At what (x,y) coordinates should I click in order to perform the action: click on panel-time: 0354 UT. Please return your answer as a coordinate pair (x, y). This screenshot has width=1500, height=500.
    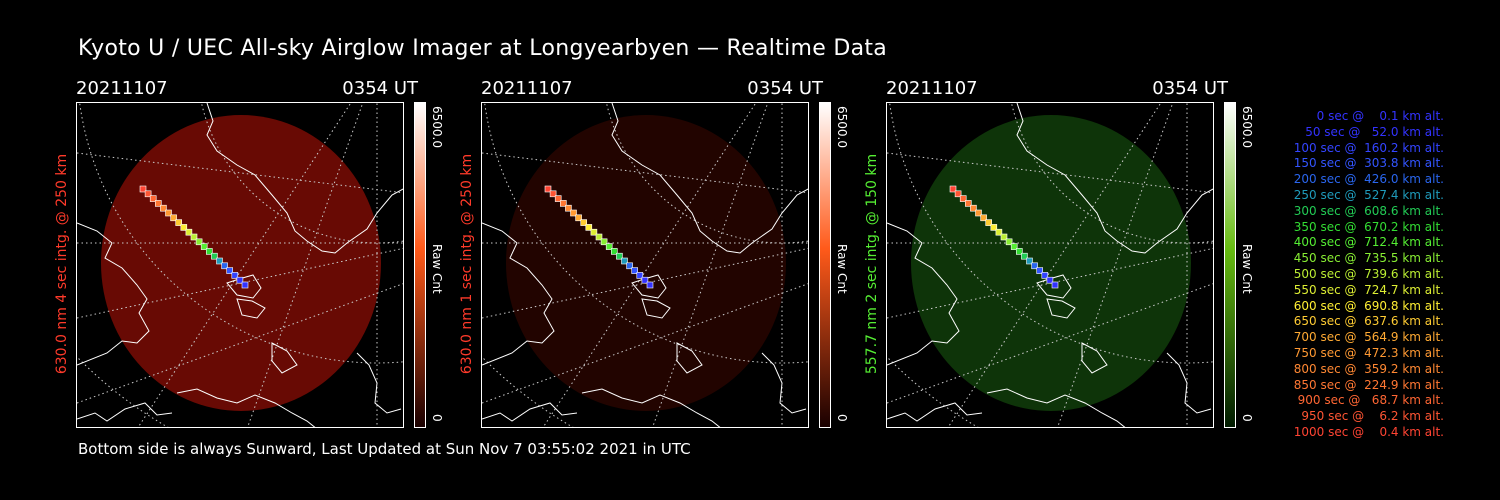
    Looking at the image, I should click on (380, 88).